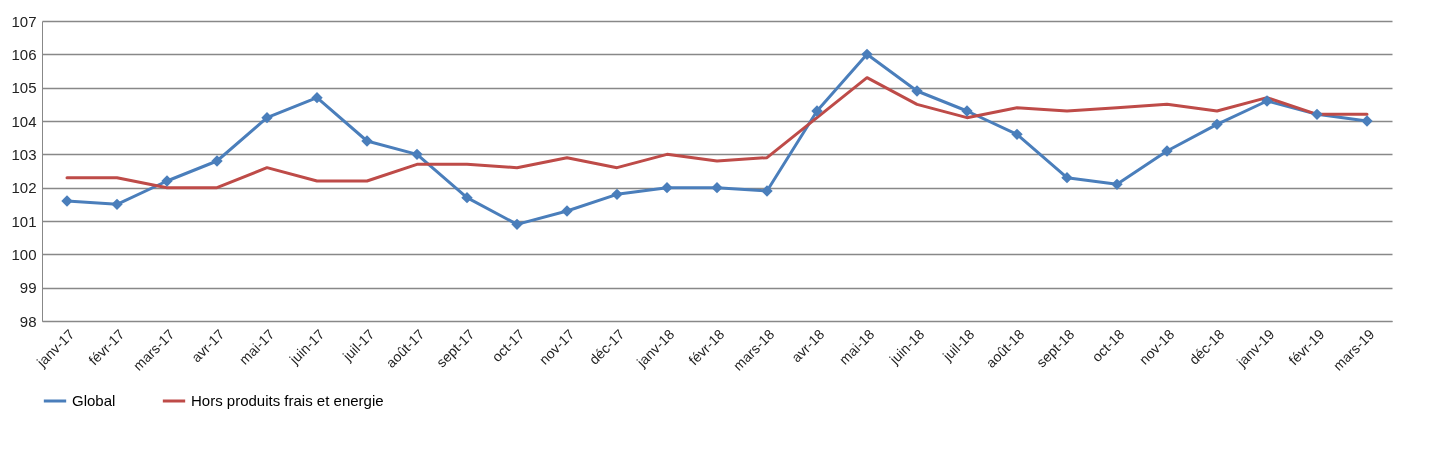 Image resolution: width=1446 pixels, height=466 pixels. I want to click on y-tick-label: 102, so click(24, 188).